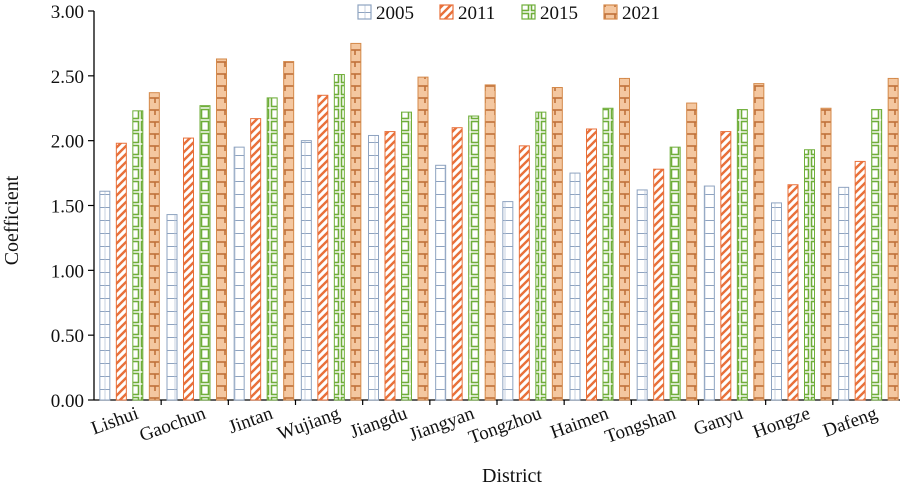  I want to click on legend-swatch-2015, so click(528, 12).